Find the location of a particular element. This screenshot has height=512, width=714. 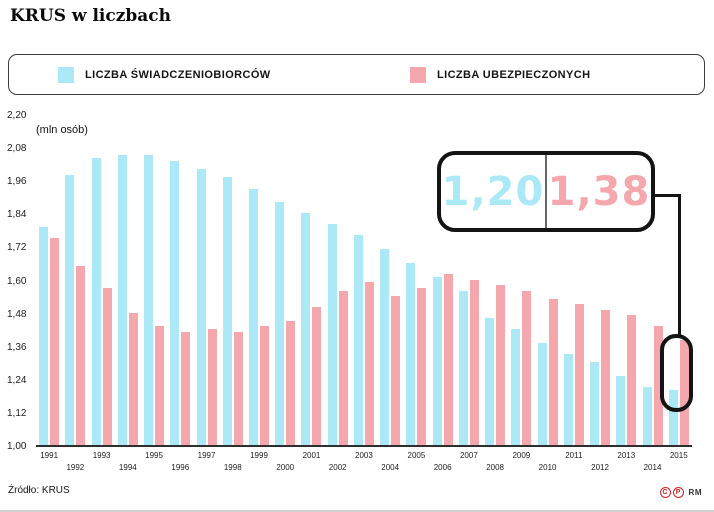

x-axis-label-2008: 2008 is located at coordinates (495, 467).